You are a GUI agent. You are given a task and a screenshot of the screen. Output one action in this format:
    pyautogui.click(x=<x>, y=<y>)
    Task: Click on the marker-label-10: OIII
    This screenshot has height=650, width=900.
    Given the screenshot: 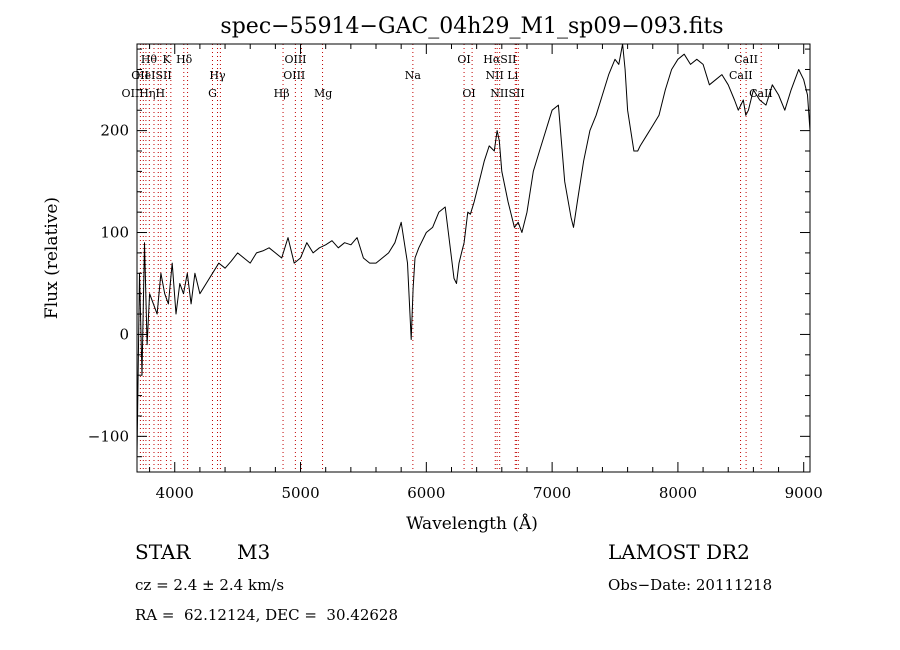 What is the action you would take?
    pyautogui.click(x=294, y=75)
    